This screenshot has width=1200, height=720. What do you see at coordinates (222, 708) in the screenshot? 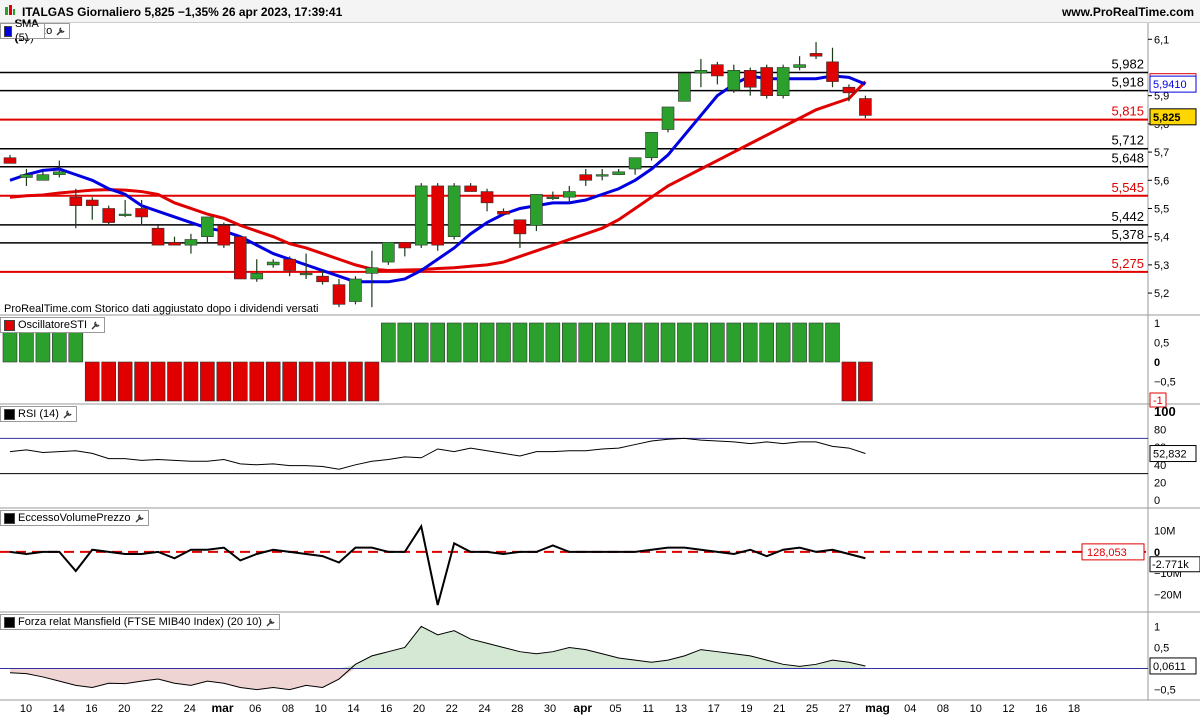
I see `x-tick-label: mar` at bounding box center [222, 708].